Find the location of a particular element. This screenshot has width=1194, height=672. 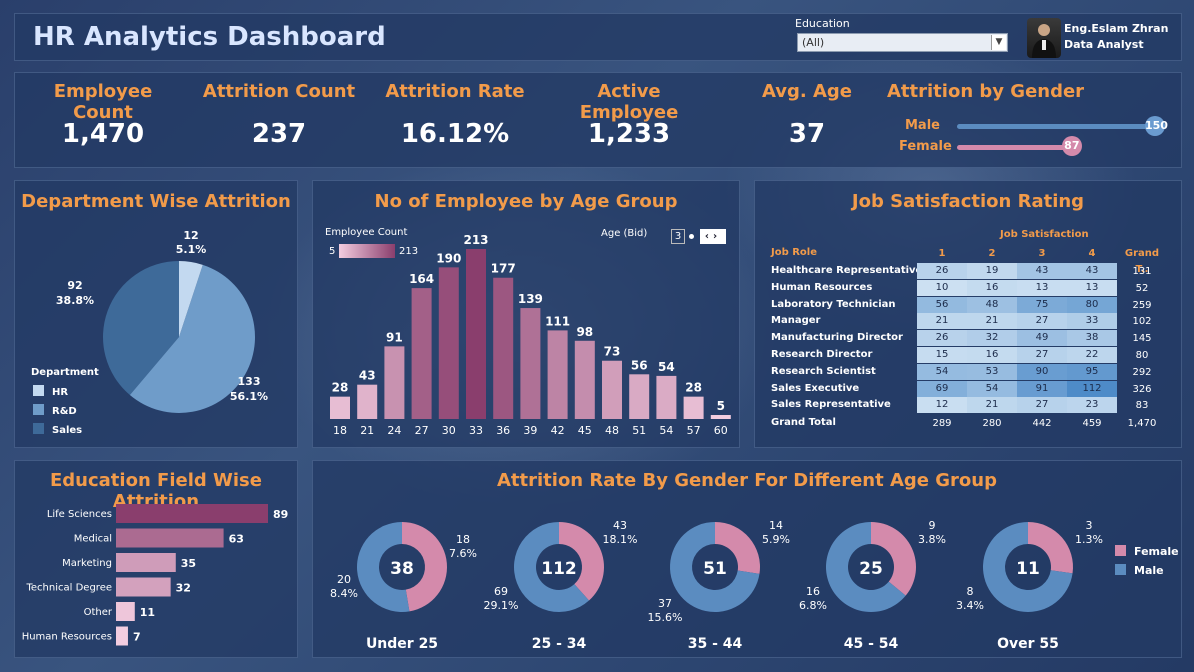

satisfaction-cell: 38 is located at coordinates (1092, 338).